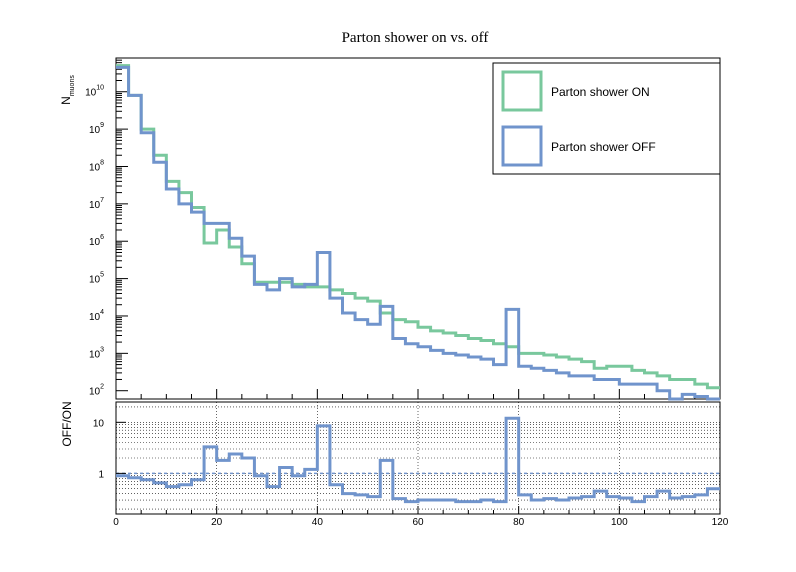  I want to click on chart-title: Parton shower on vs. off, so click(415, 38).